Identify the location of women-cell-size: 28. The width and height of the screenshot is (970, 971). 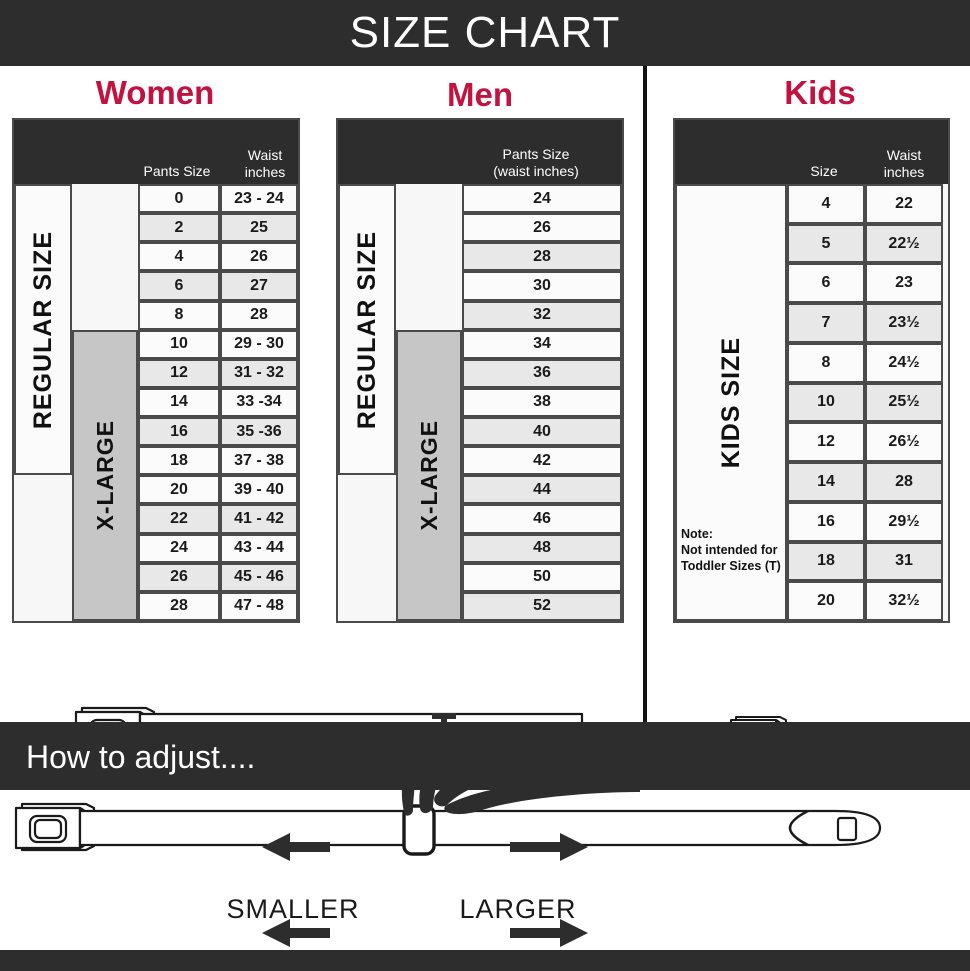
(179, 606).